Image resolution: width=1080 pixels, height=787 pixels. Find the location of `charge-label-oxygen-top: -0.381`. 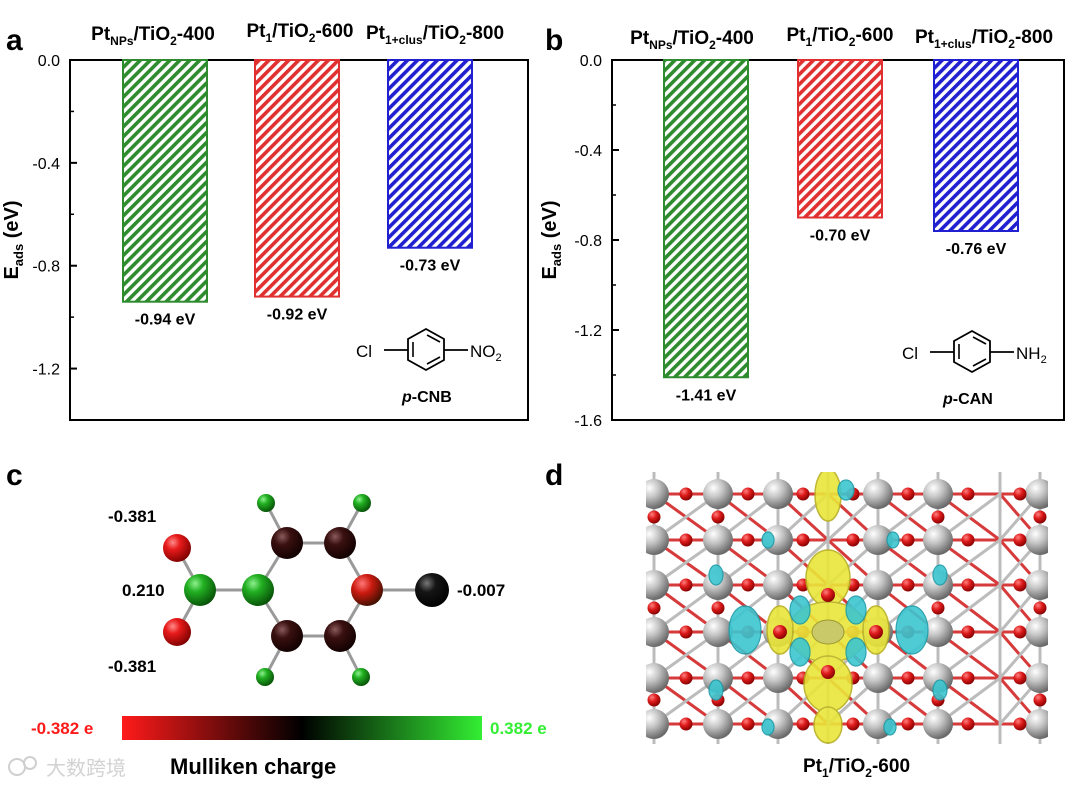

charge-label-oxygen-top: -0.381 is located at coordinates (132, 516).